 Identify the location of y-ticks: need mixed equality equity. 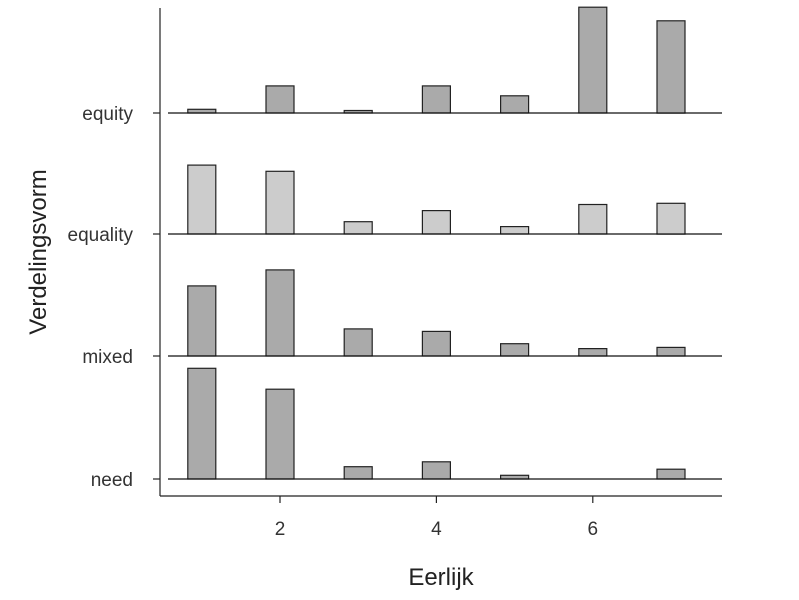
(114, 297).